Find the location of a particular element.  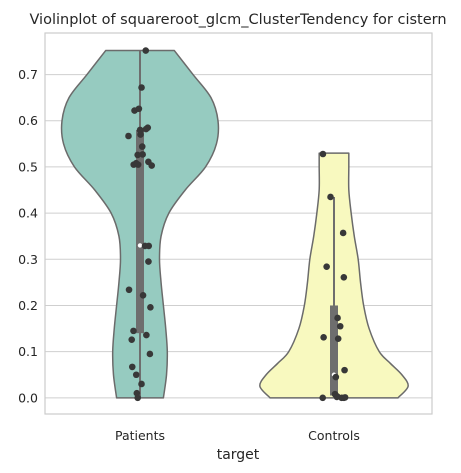

x-axis-label: target is located at coordinates (238, 455).